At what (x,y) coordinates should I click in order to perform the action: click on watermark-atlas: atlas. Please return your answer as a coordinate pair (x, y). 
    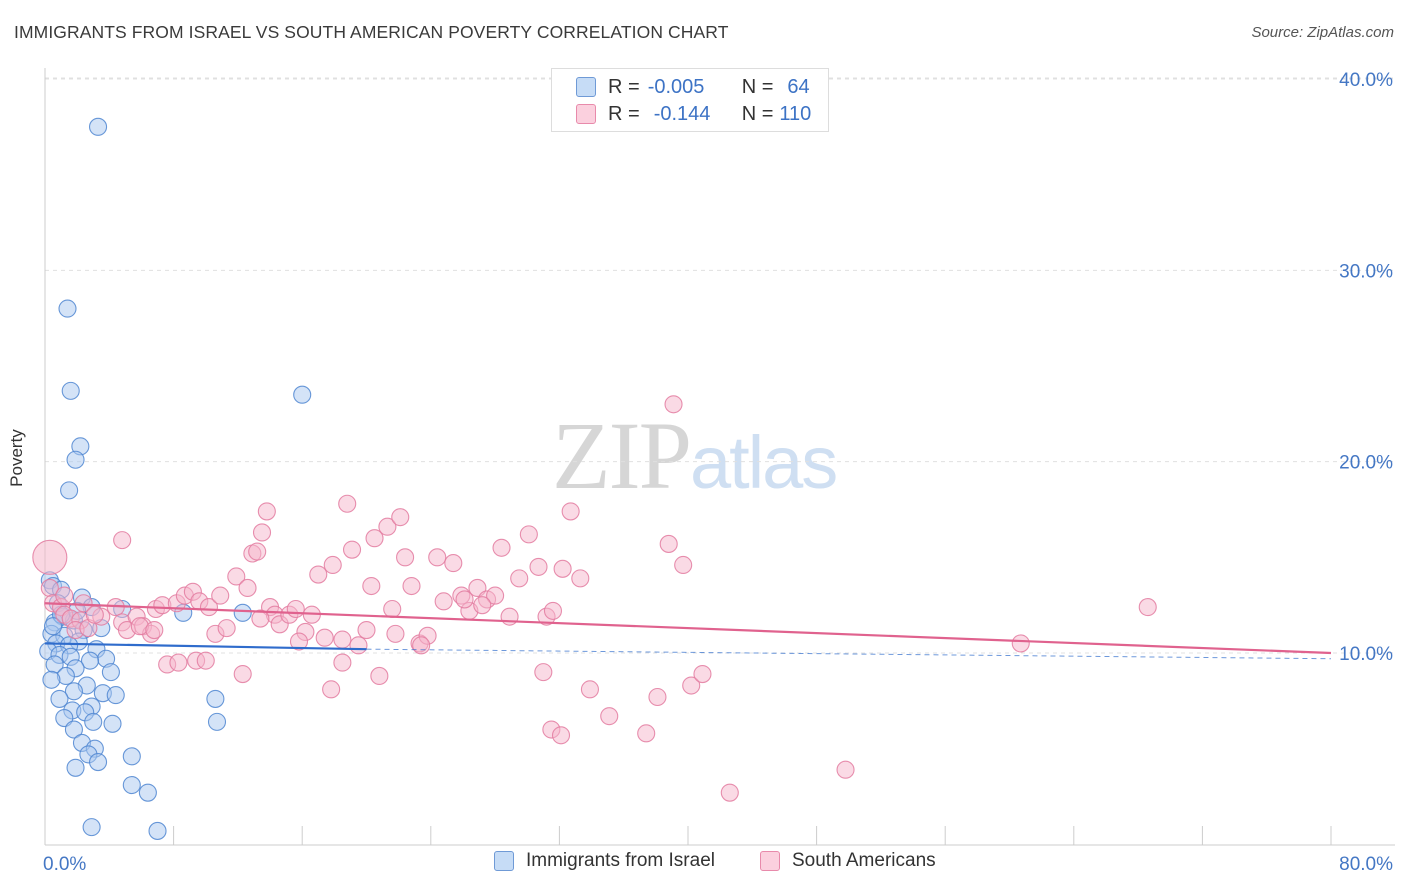
    Looking at the image, I should click on (764, 462).